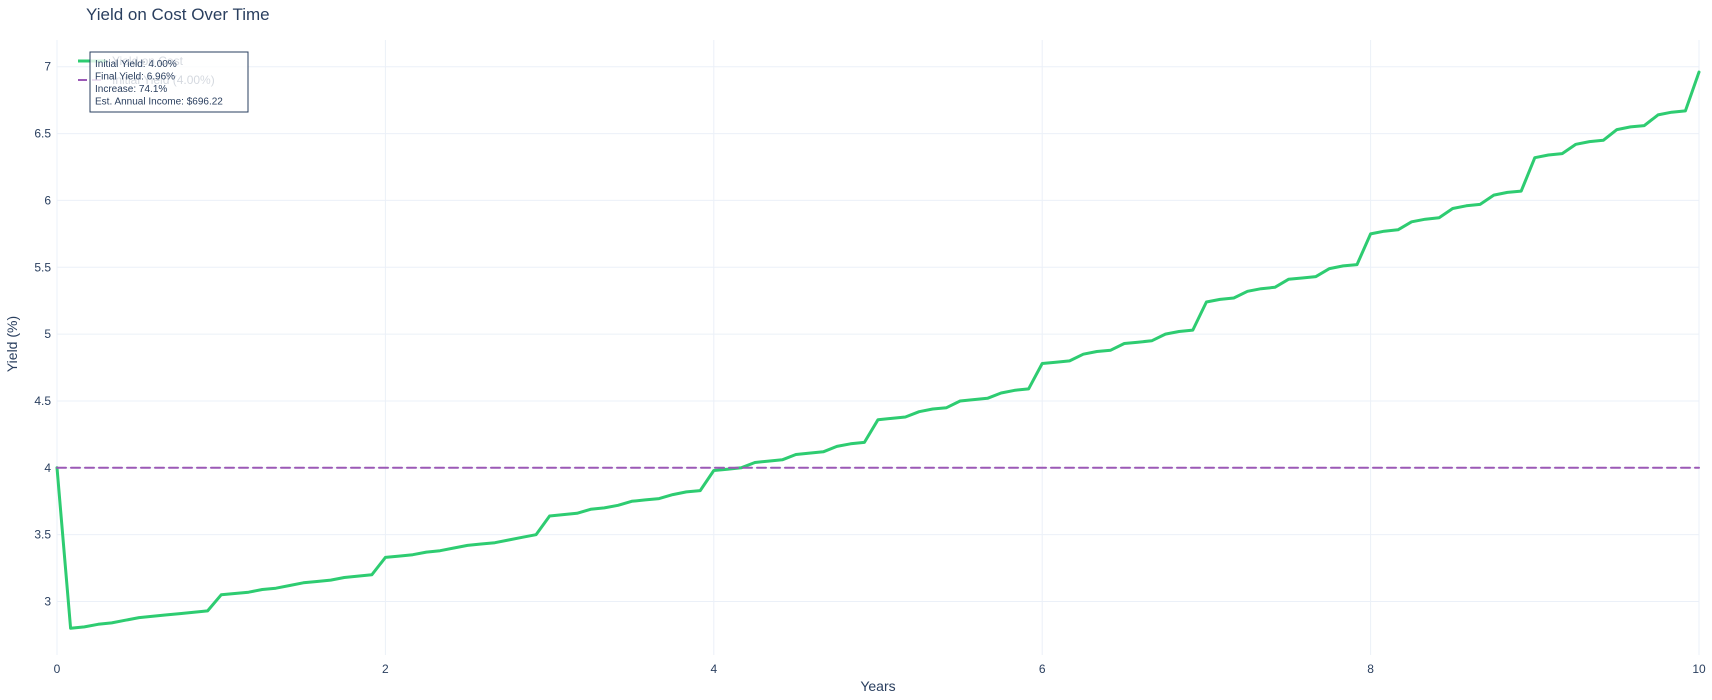  I want to click on x-tick-label: 10, so click(1699, 669).